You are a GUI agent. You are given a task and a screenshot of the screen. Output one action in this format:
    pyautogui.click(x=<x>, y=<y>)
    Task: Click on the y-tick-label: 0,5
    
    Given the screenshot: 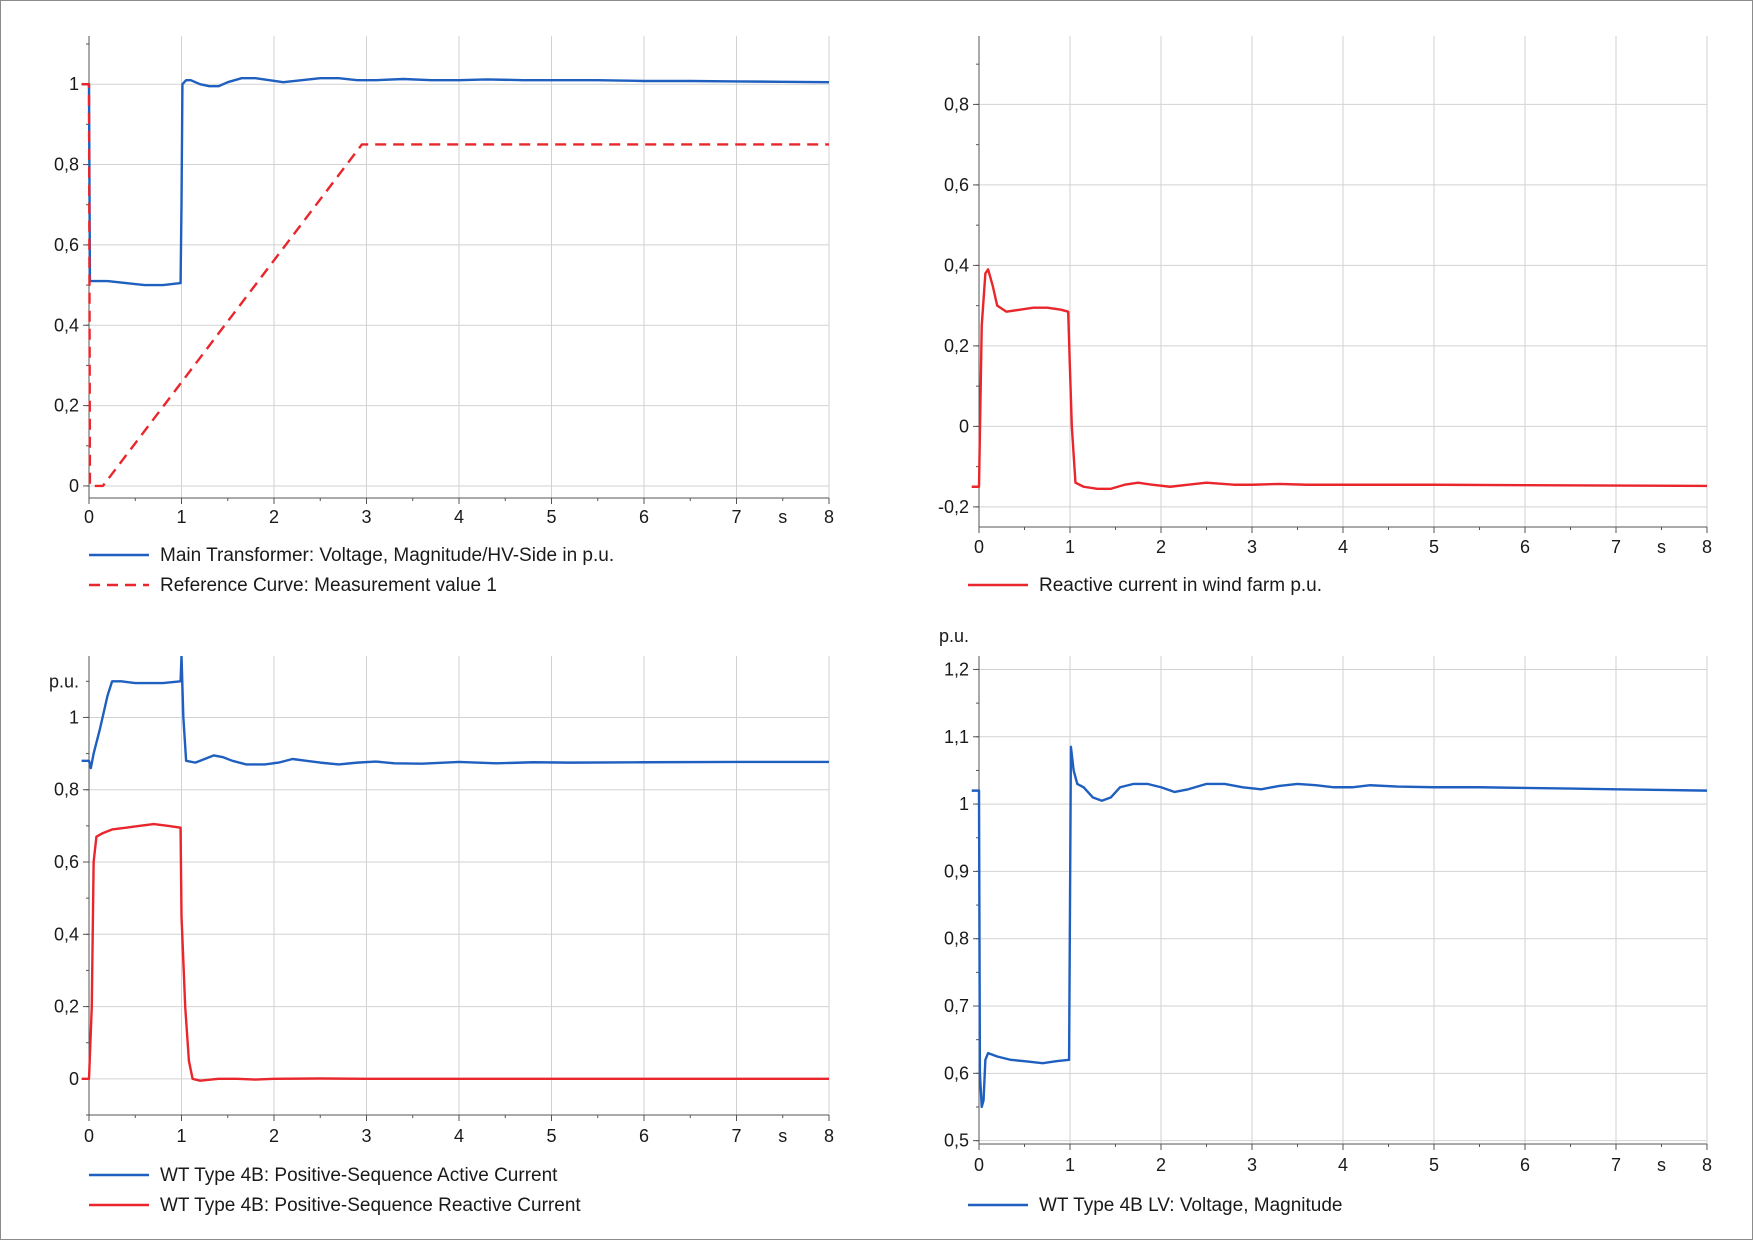 What is the action you would take?
    pyautogui.click(x=956, y=1141)
    